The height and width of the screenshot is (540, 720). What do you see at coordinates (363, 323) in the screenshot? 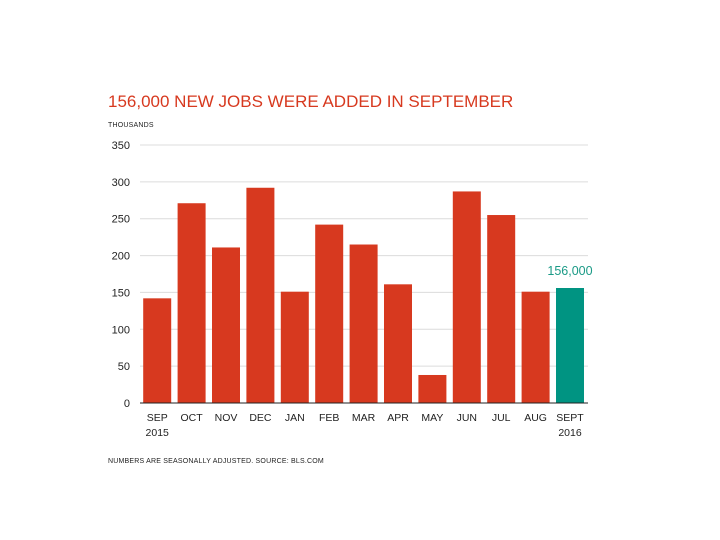
I see `bar-mar` at bounding box center [363, 323].